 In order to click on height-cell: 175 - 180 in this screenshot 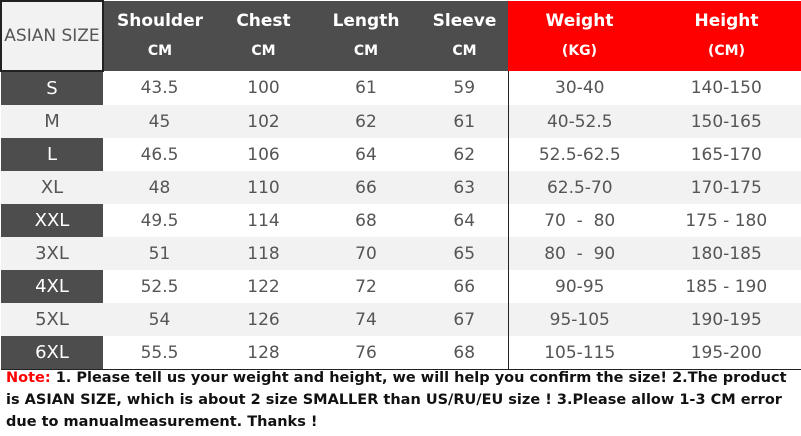, I will do `click(726, 220)`.